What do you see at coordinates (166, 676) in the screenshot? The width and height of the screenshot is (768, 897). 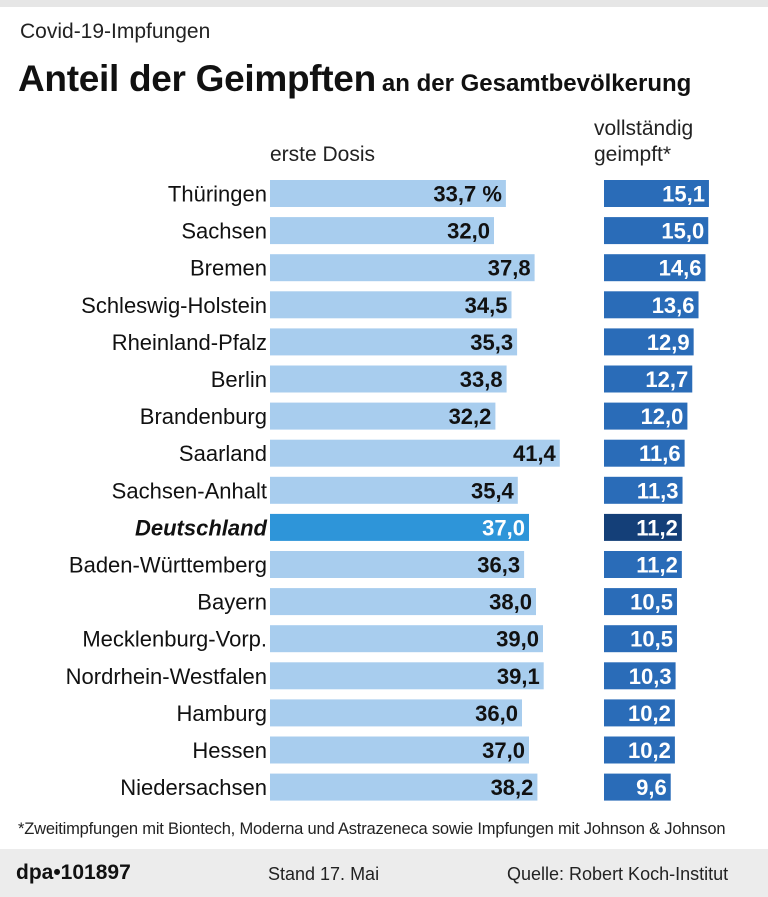 I see `category-label-nordrhein-westfalen: Nordrhein-Westfalen` at bounding box center [166, 676].